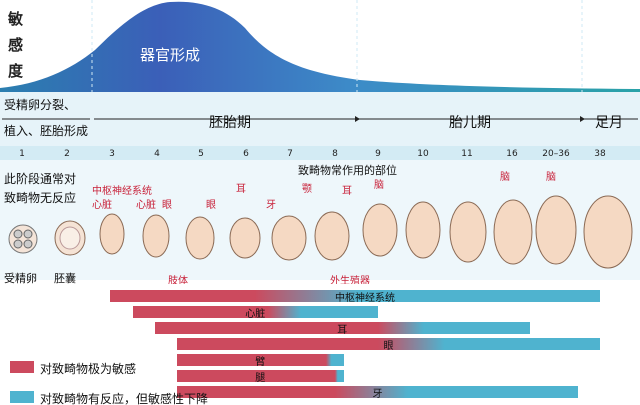 The image size is (640, 405). I want to click on legend-red-text: 对致畸物极为敏感, so click(88, 369).